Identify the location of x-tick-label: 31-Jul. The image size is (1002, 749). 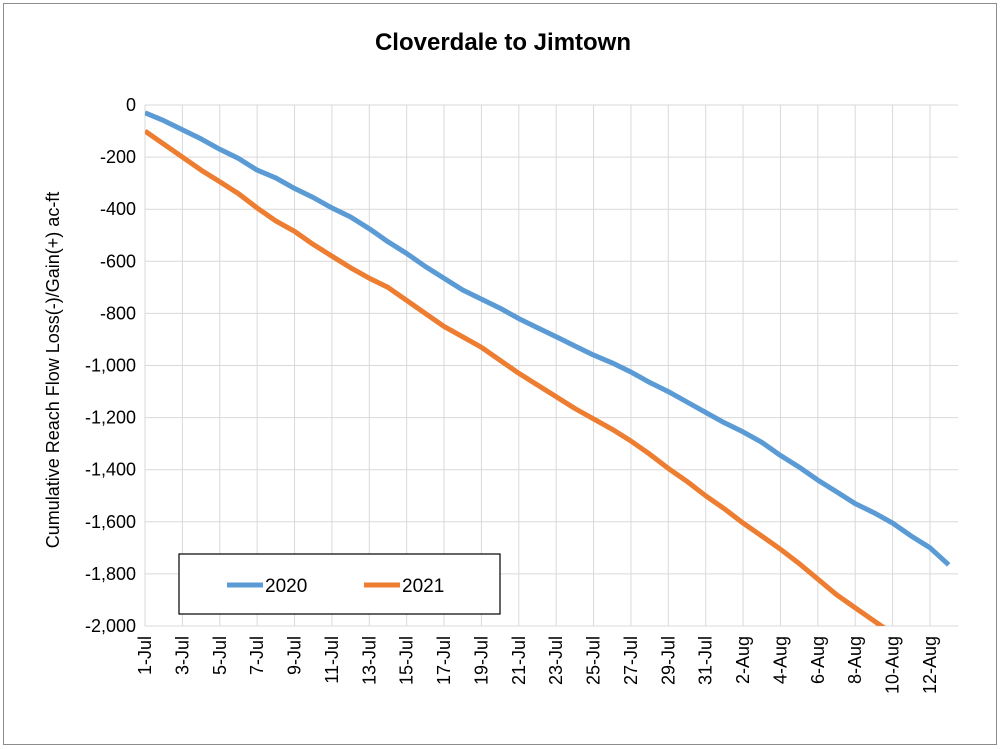
(706, 660).